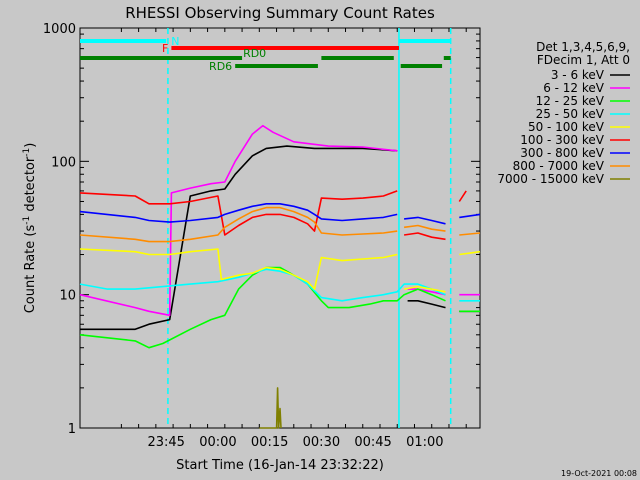 The image size is (640, 480). What do you see at coordinates (583, 47) in the screenshot?
I see `legend-title-line-1: Det 1,3,4,5,6,9,` at bounding box center [583, 47].